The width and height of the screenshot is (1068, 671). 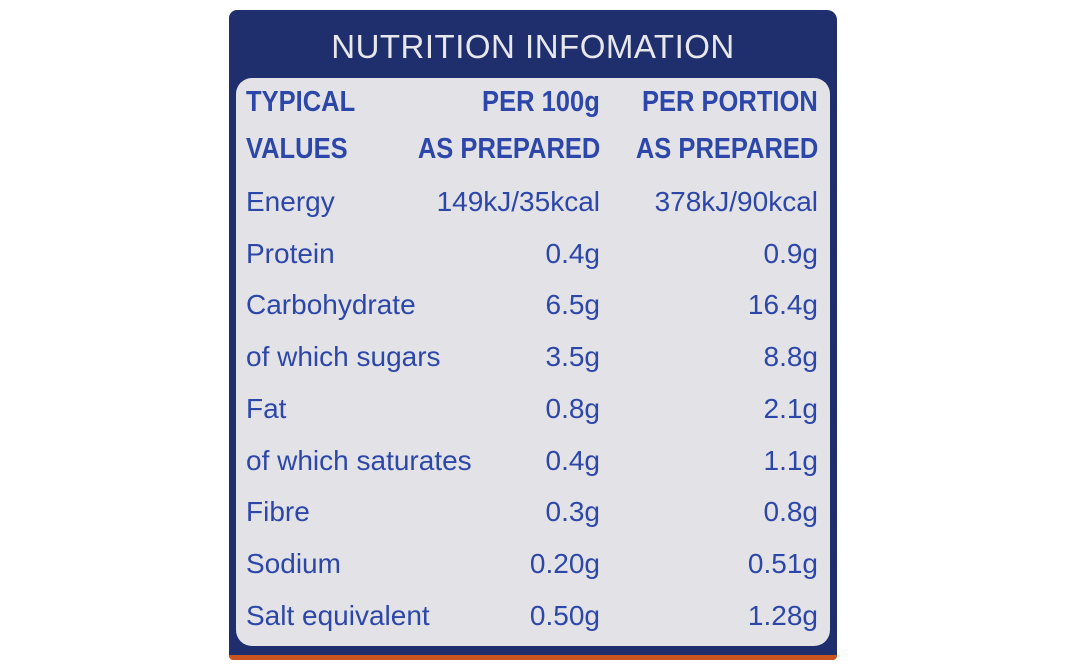 What do you see at coordinates (791, 357) in the screenshot?
I see `per-portion-value: 8.8g` at bounding box center [791, 357].